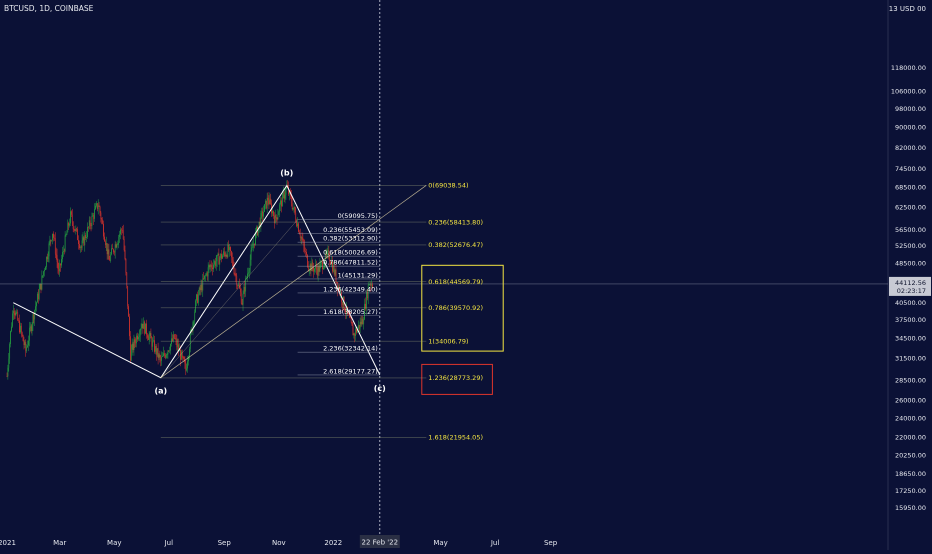 Image resolution: width=932 pixels, height=554 pixels. What do you see at coordinates (908, 92) in the screenshot?
I see `price-tick-label: 106000.00` at bounding box center [908, 92].